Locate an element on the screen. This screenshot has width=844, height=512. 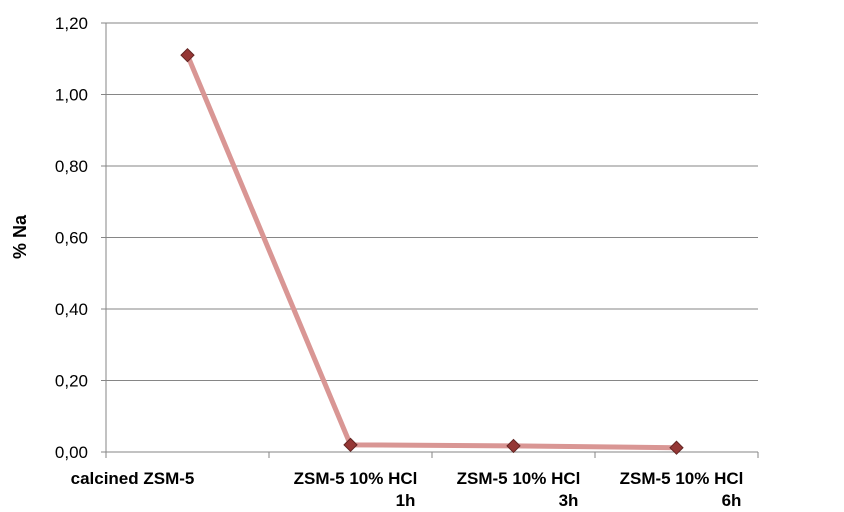
x-tick-label-line: 6h is located at coordinates (732, 500).